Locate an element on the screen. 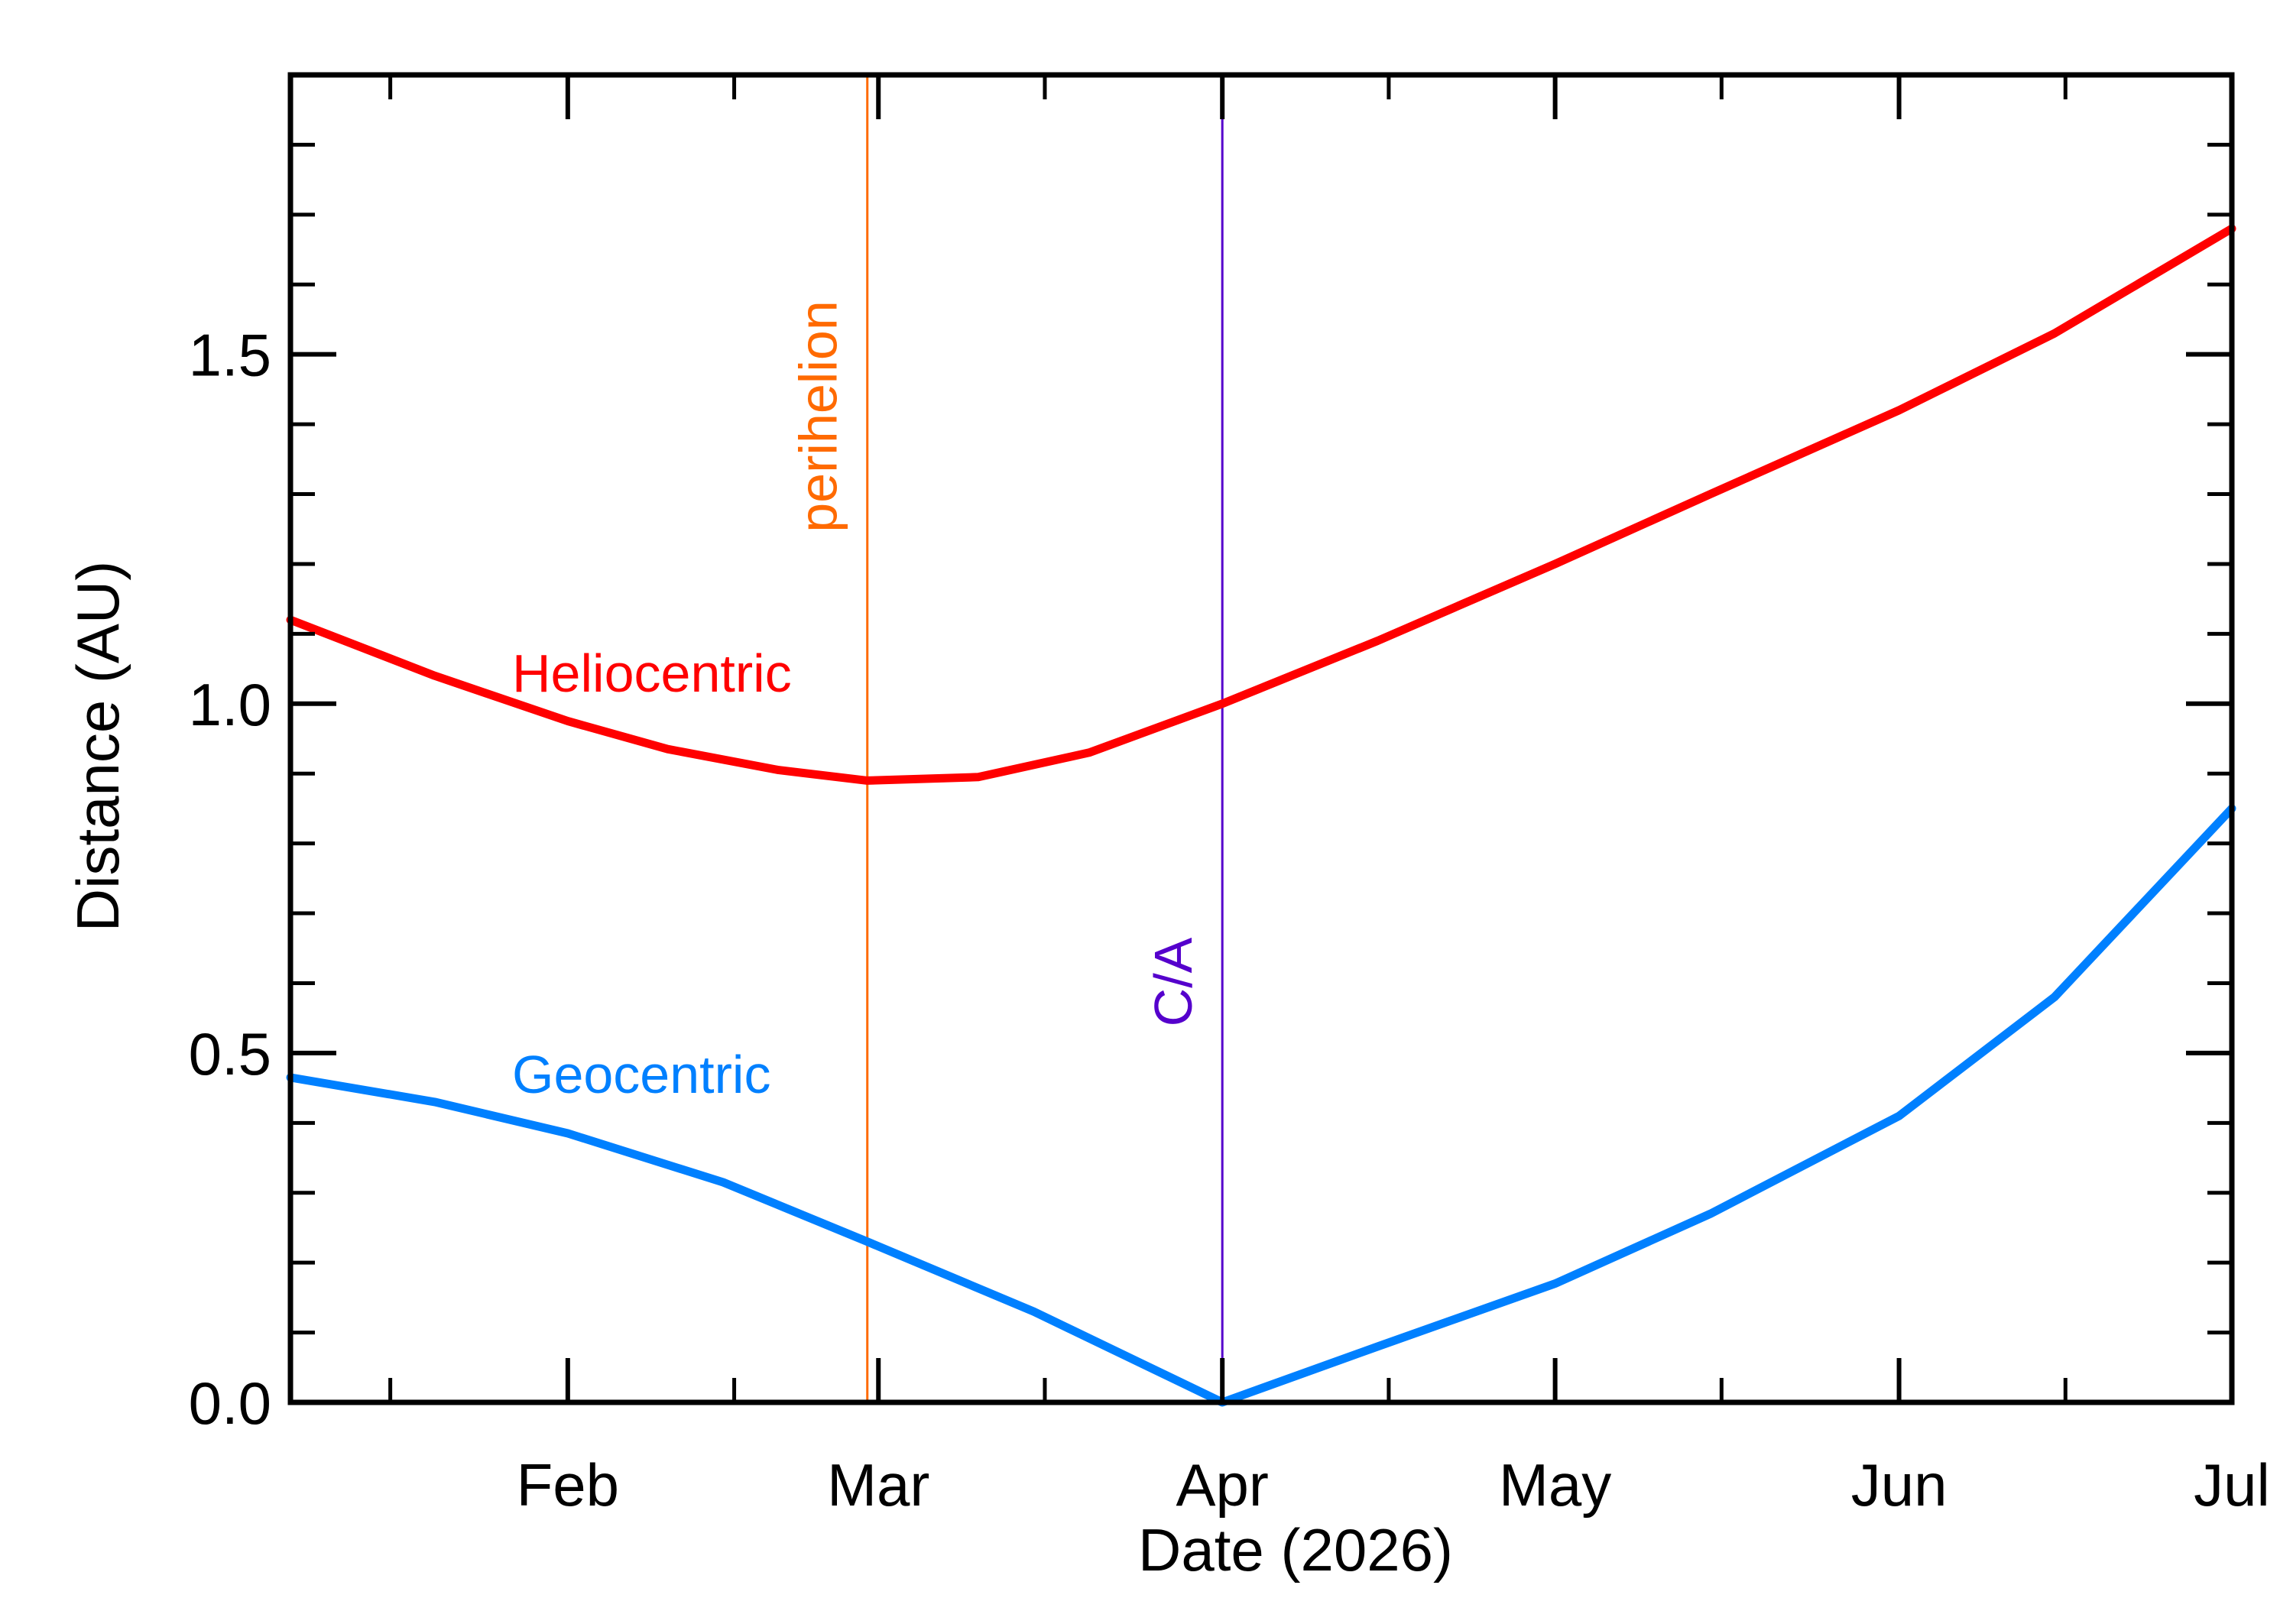 This screenshot has height=1624, width=2293. y-tick-label: 0.5 is located at coordinates (230, 1054).